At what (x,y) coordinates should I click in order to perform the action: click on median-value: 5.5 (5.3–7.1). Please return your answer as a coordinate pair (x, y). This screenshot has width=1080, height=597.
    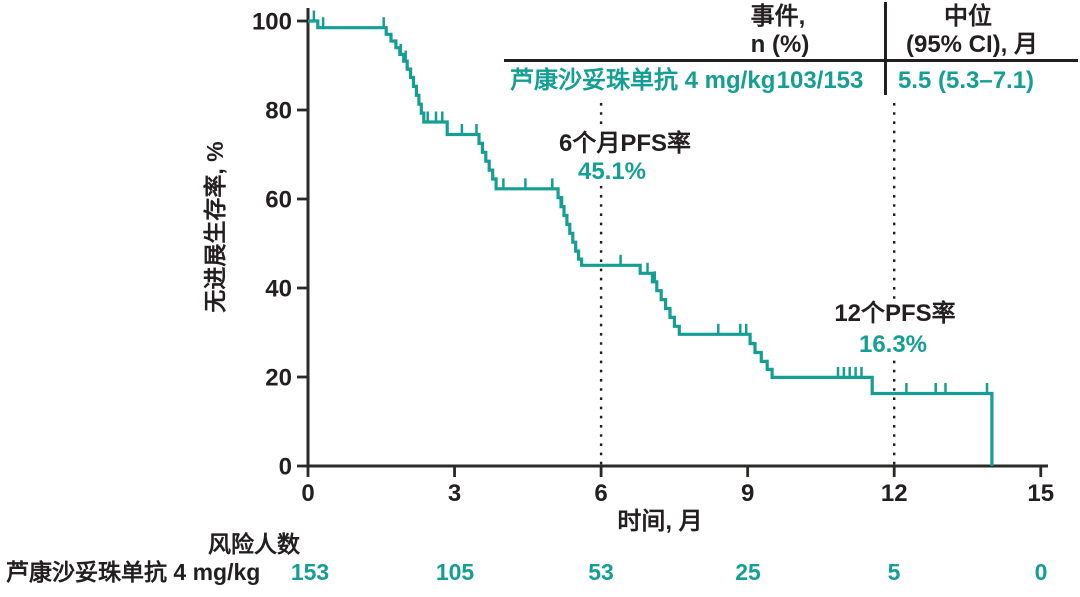
    Looking at the image, I should click on (966, 80).